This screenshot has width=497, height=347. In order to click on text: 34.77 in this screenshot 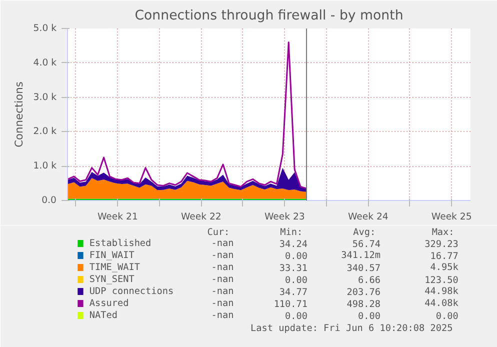, I will do `click(293, 292)`.